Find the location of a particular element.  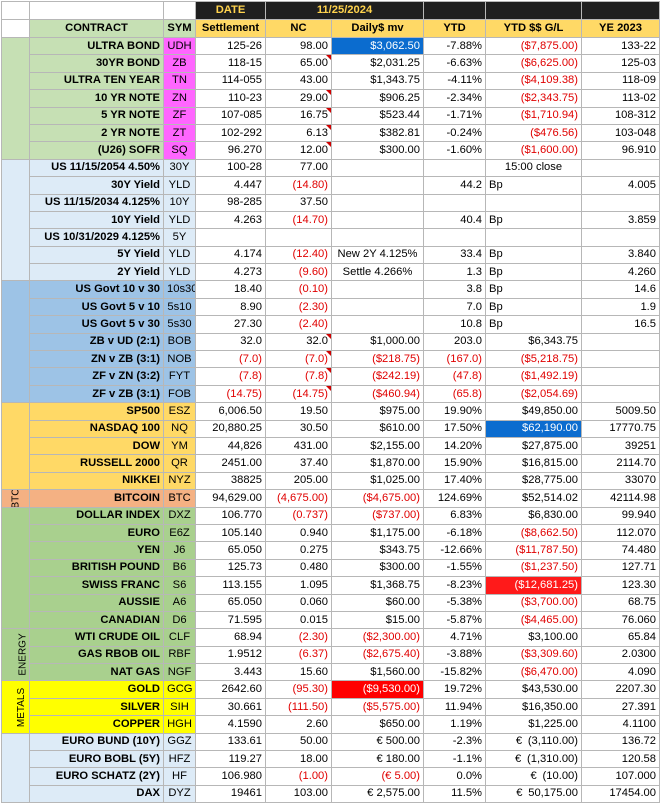

contract-name: 30YR BOND is located at coordinates (96, 63).